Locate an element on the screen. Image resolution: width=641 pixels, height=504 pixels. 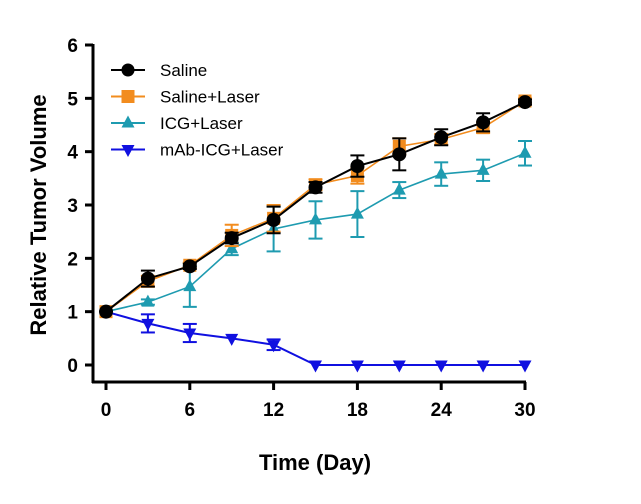
x-tick-label: 0 is located at coordinates (106, 410).